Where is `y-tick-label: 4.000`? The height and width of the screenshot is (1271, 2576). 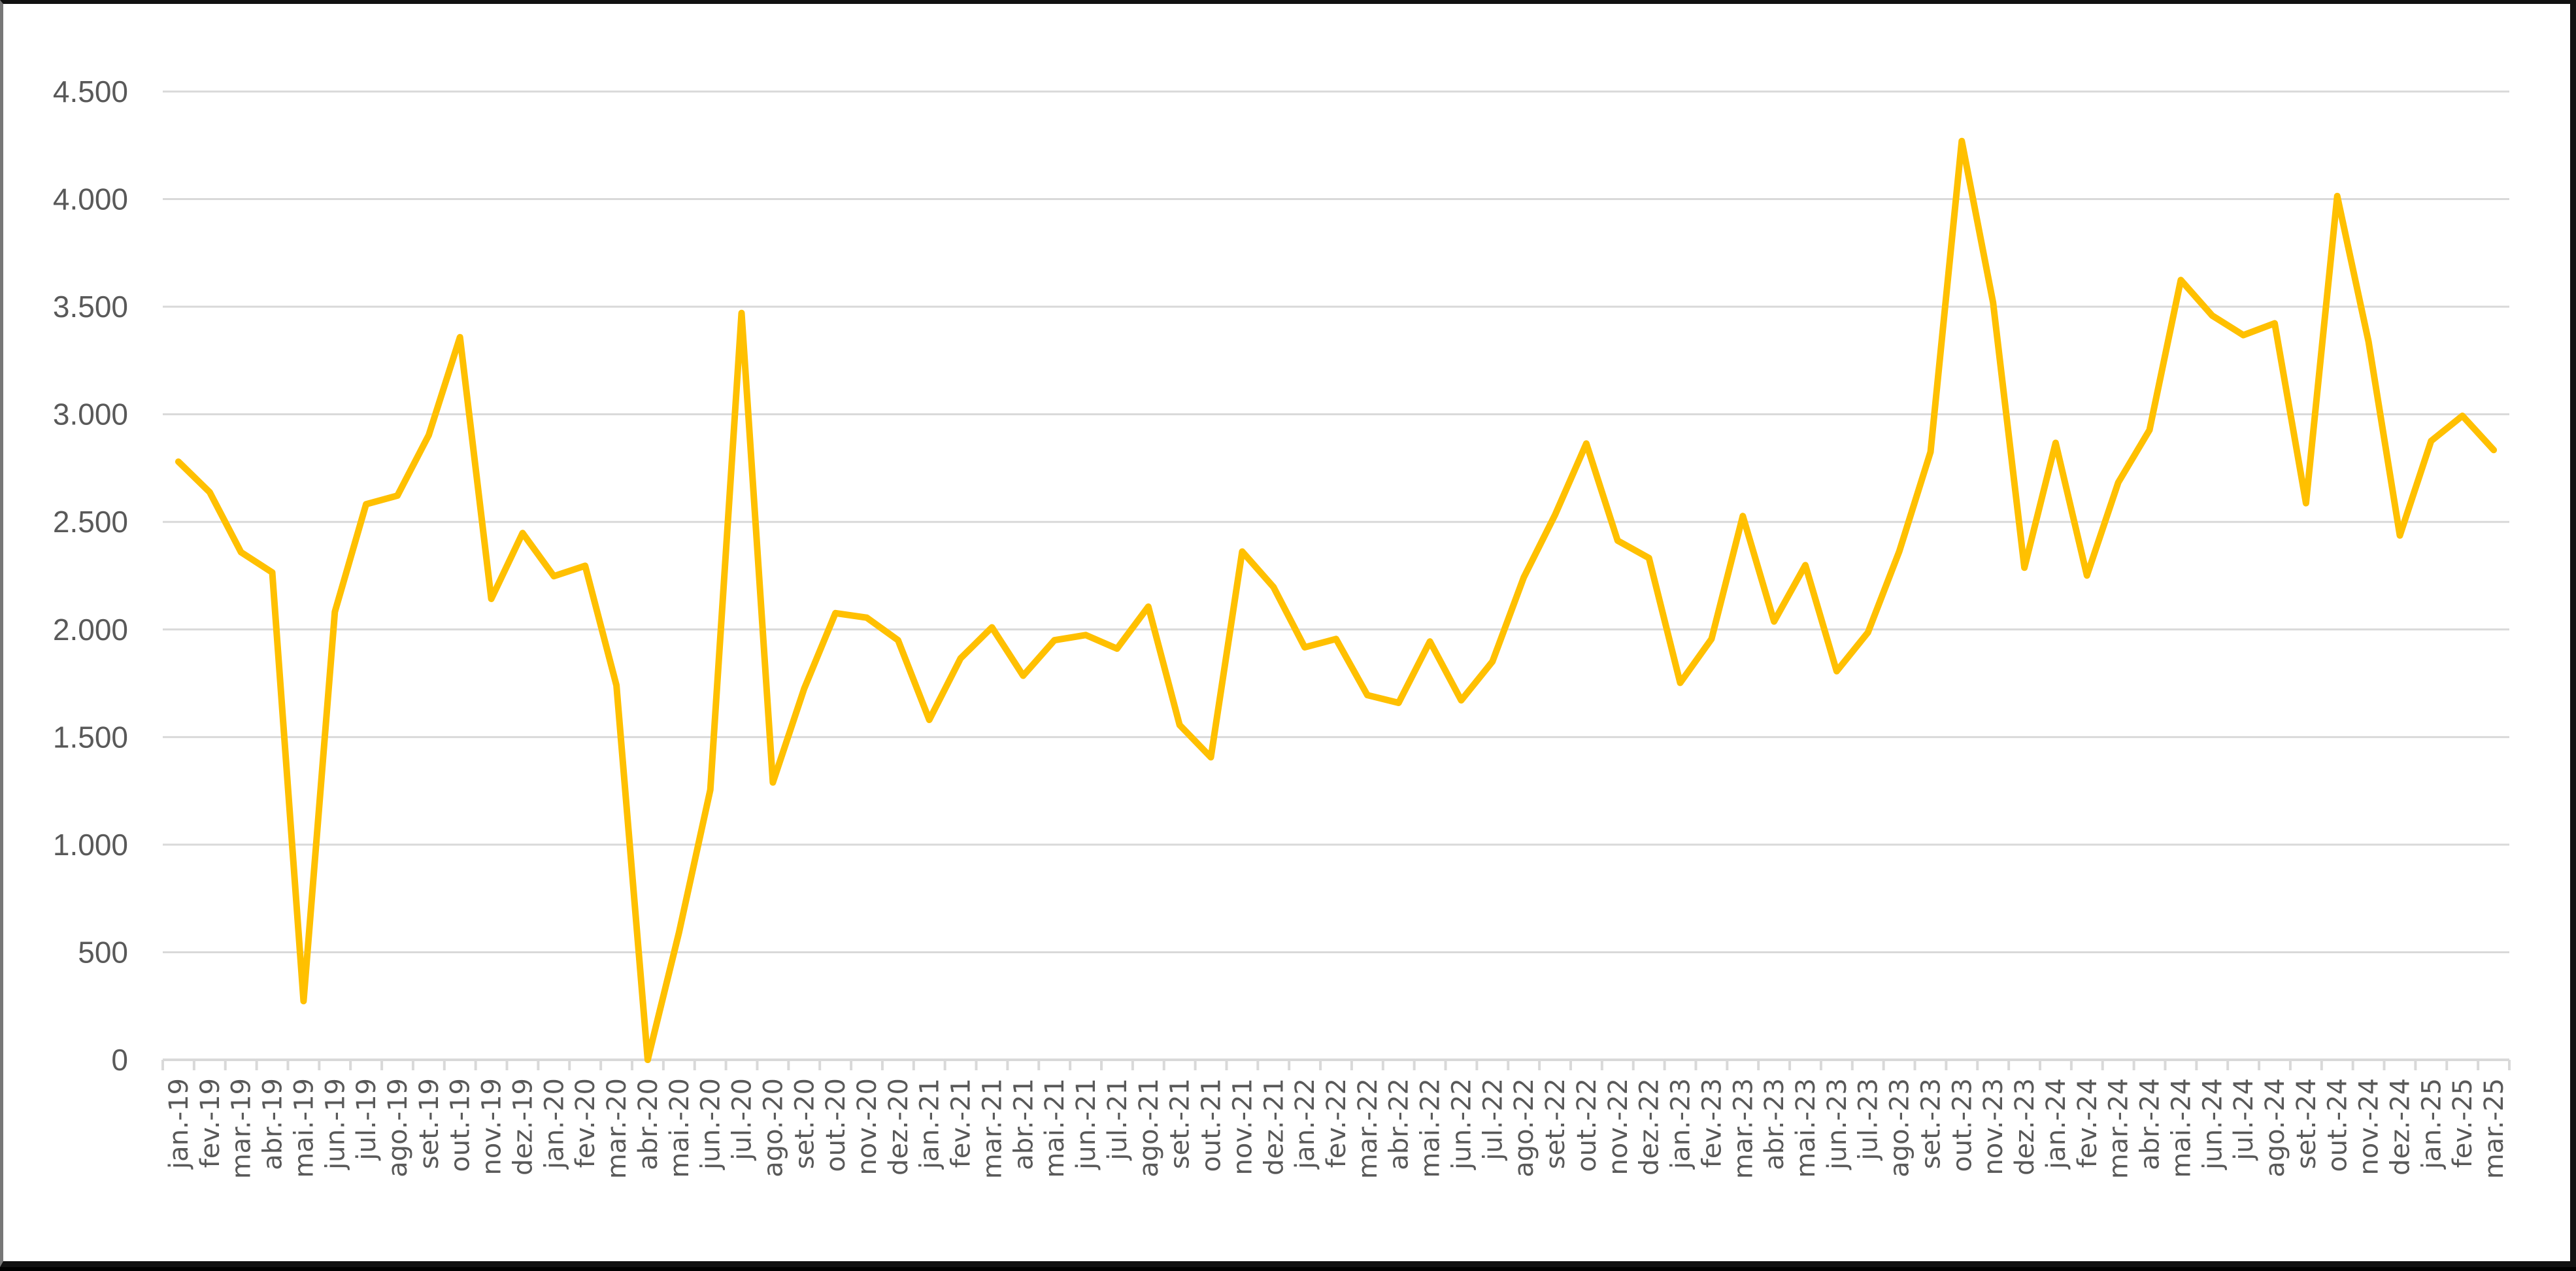
y-tick-label: 4.000 is located at coordinates (91, 199).